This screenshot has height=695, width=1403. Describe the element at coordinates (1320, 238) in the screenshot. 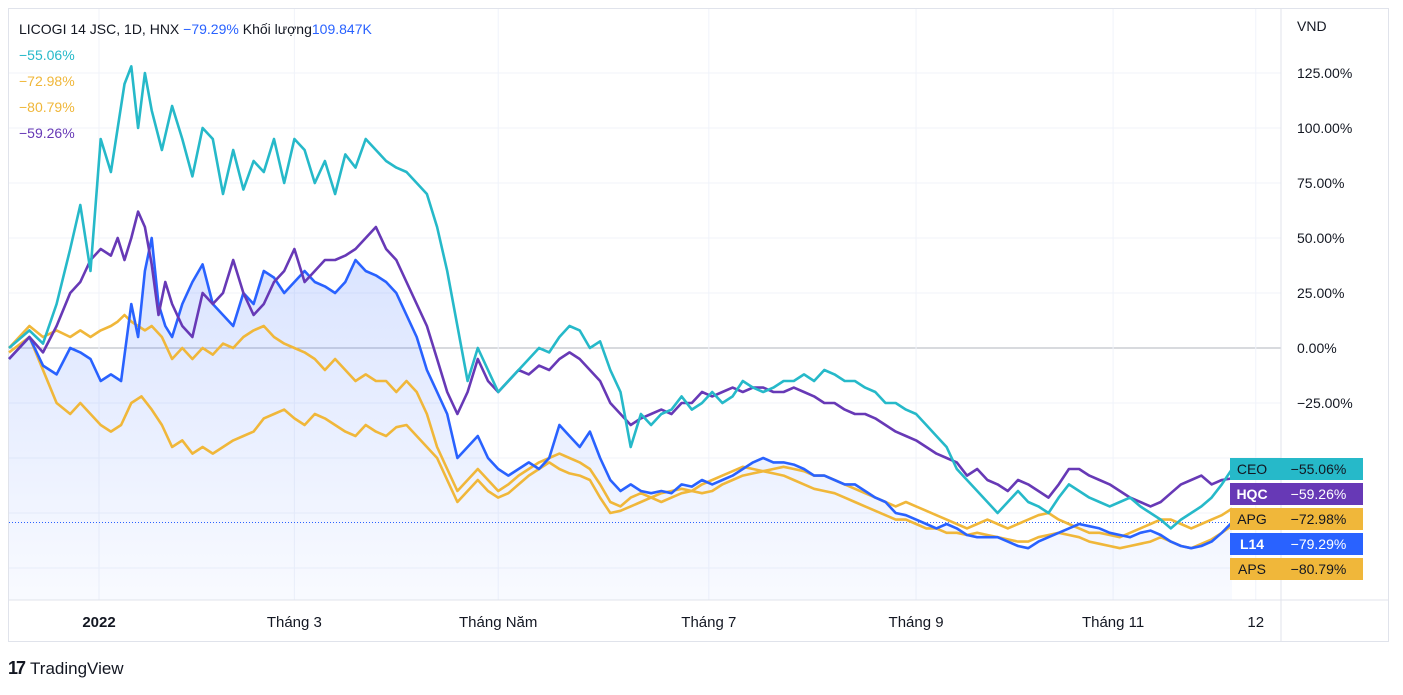

I see `y-tick-label: 50.00%` at that location.